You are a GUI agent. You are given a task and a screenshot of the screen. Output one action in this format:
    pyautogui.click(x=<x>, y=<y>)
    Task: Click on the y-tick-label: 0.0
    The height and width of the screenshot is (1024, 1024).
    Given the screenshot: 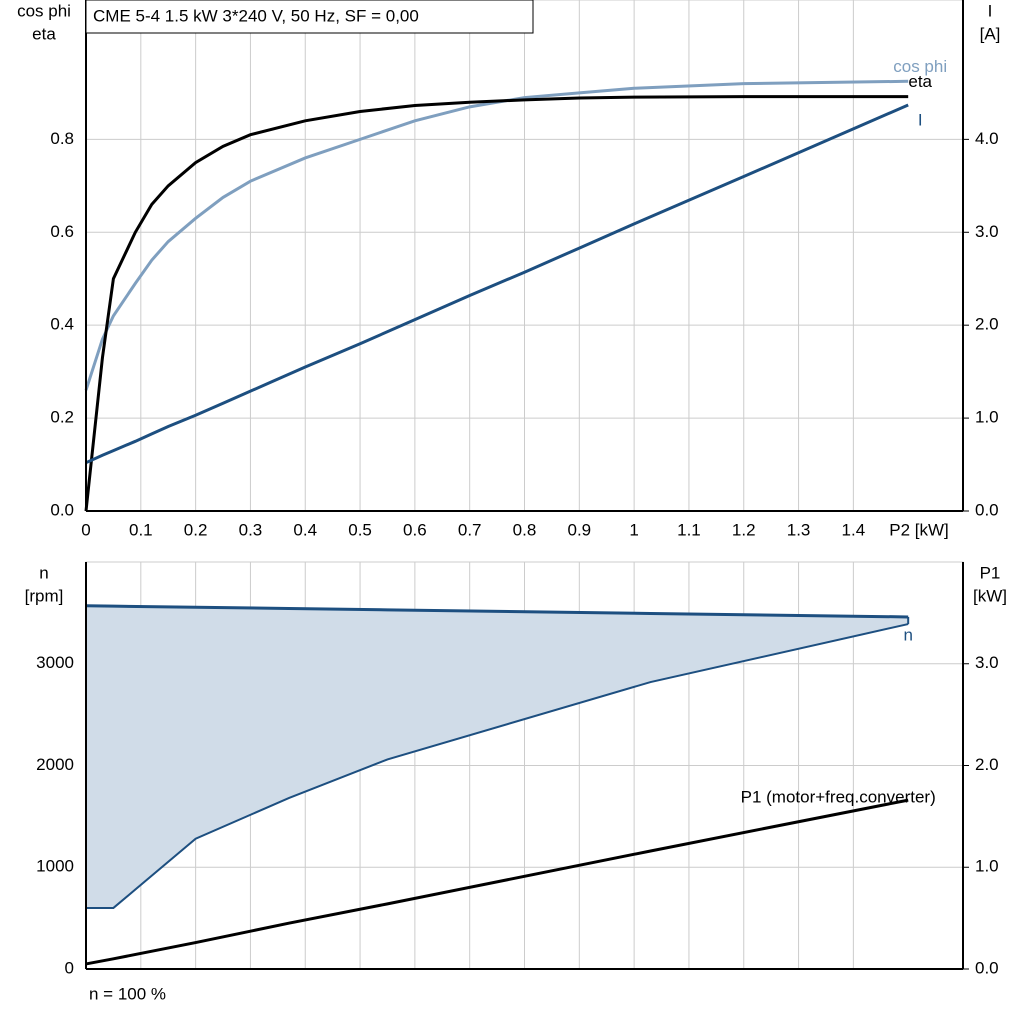 What is the action you would take?
    pyautogui.click(x=62, y=509)
    